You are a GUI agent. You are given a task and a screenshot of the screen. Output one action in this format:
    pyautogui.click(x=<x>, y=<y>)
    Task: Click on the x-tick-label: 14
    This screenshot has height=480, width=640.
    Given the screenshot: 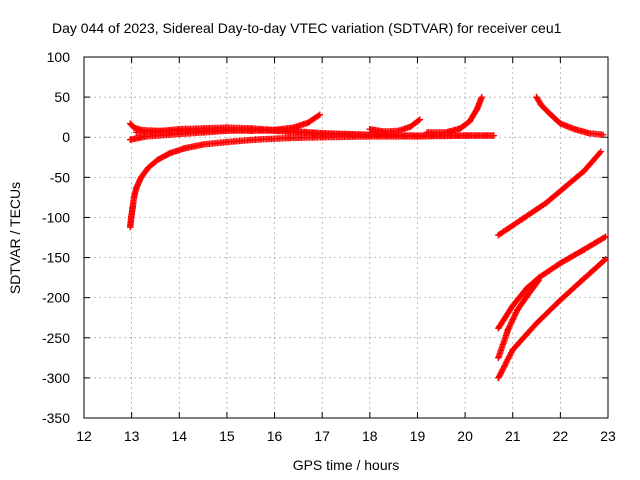 What is the action you would take?
    pyautogui.click(x=179, y=436)
    